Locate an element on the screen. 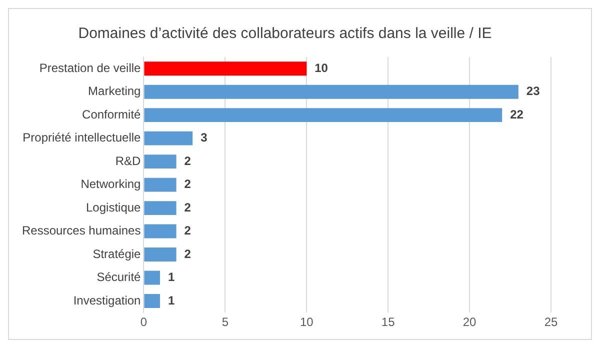 The image size is (600, 348). y-tick-label: Prestation de veille is located at coordinates (90, 67).